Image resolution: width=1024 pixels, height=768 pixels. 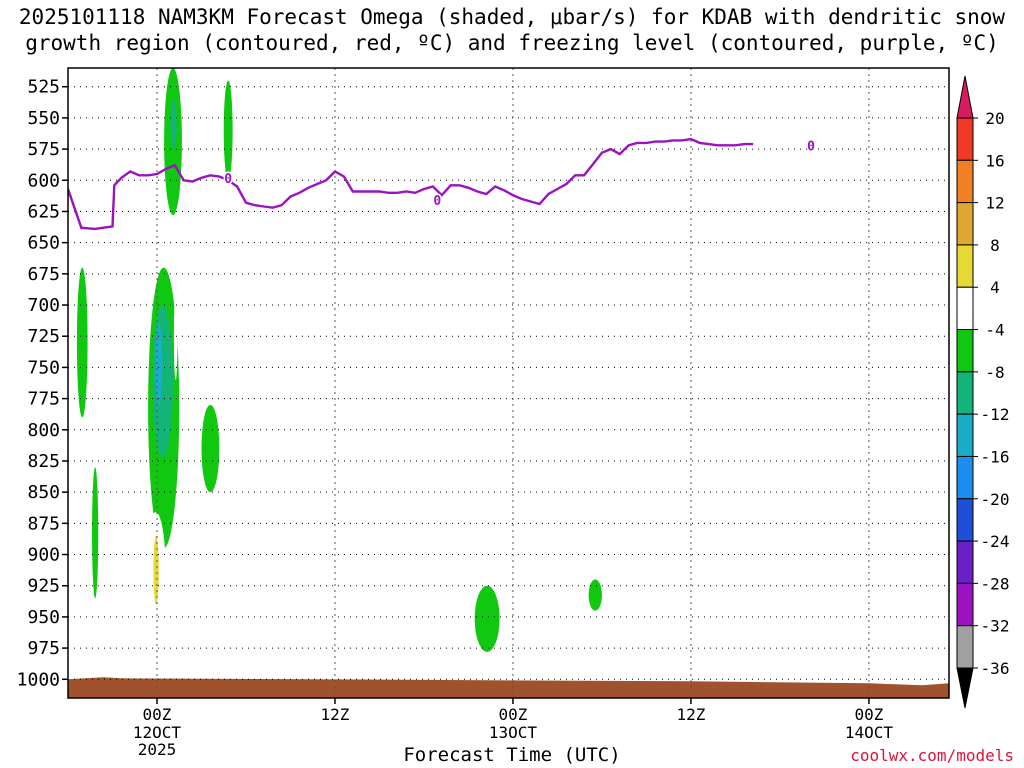 I want to click on omega-region-yellow-low-b, so click(x=424, y=489).